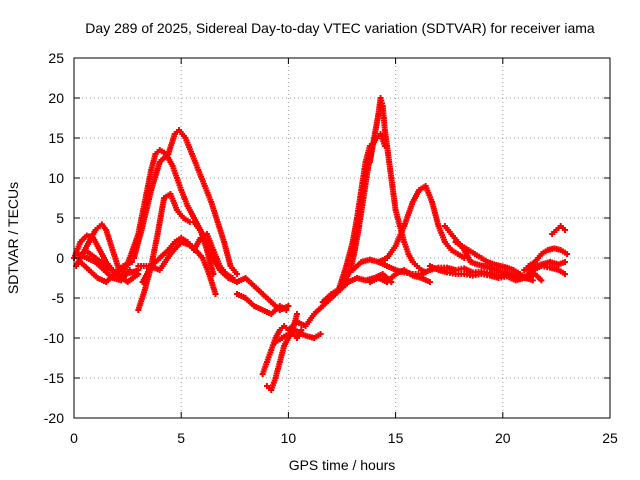 Image resolution: width=640 pixels, height=480 pixels. I want to click on y-tick-label: 10, so click(56, 178).